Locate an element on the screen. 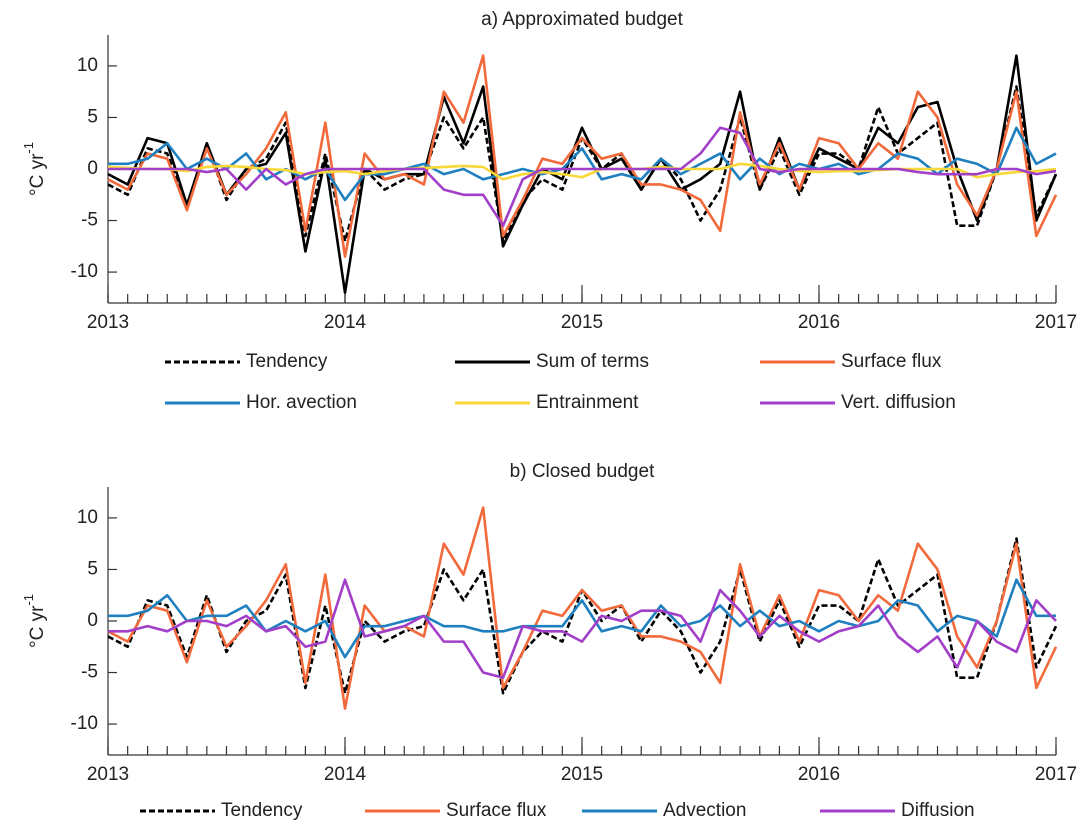 The height and width of the screenshot is (832, 1089). legend-label: Sum of terms is located at coordinates (592, 361).